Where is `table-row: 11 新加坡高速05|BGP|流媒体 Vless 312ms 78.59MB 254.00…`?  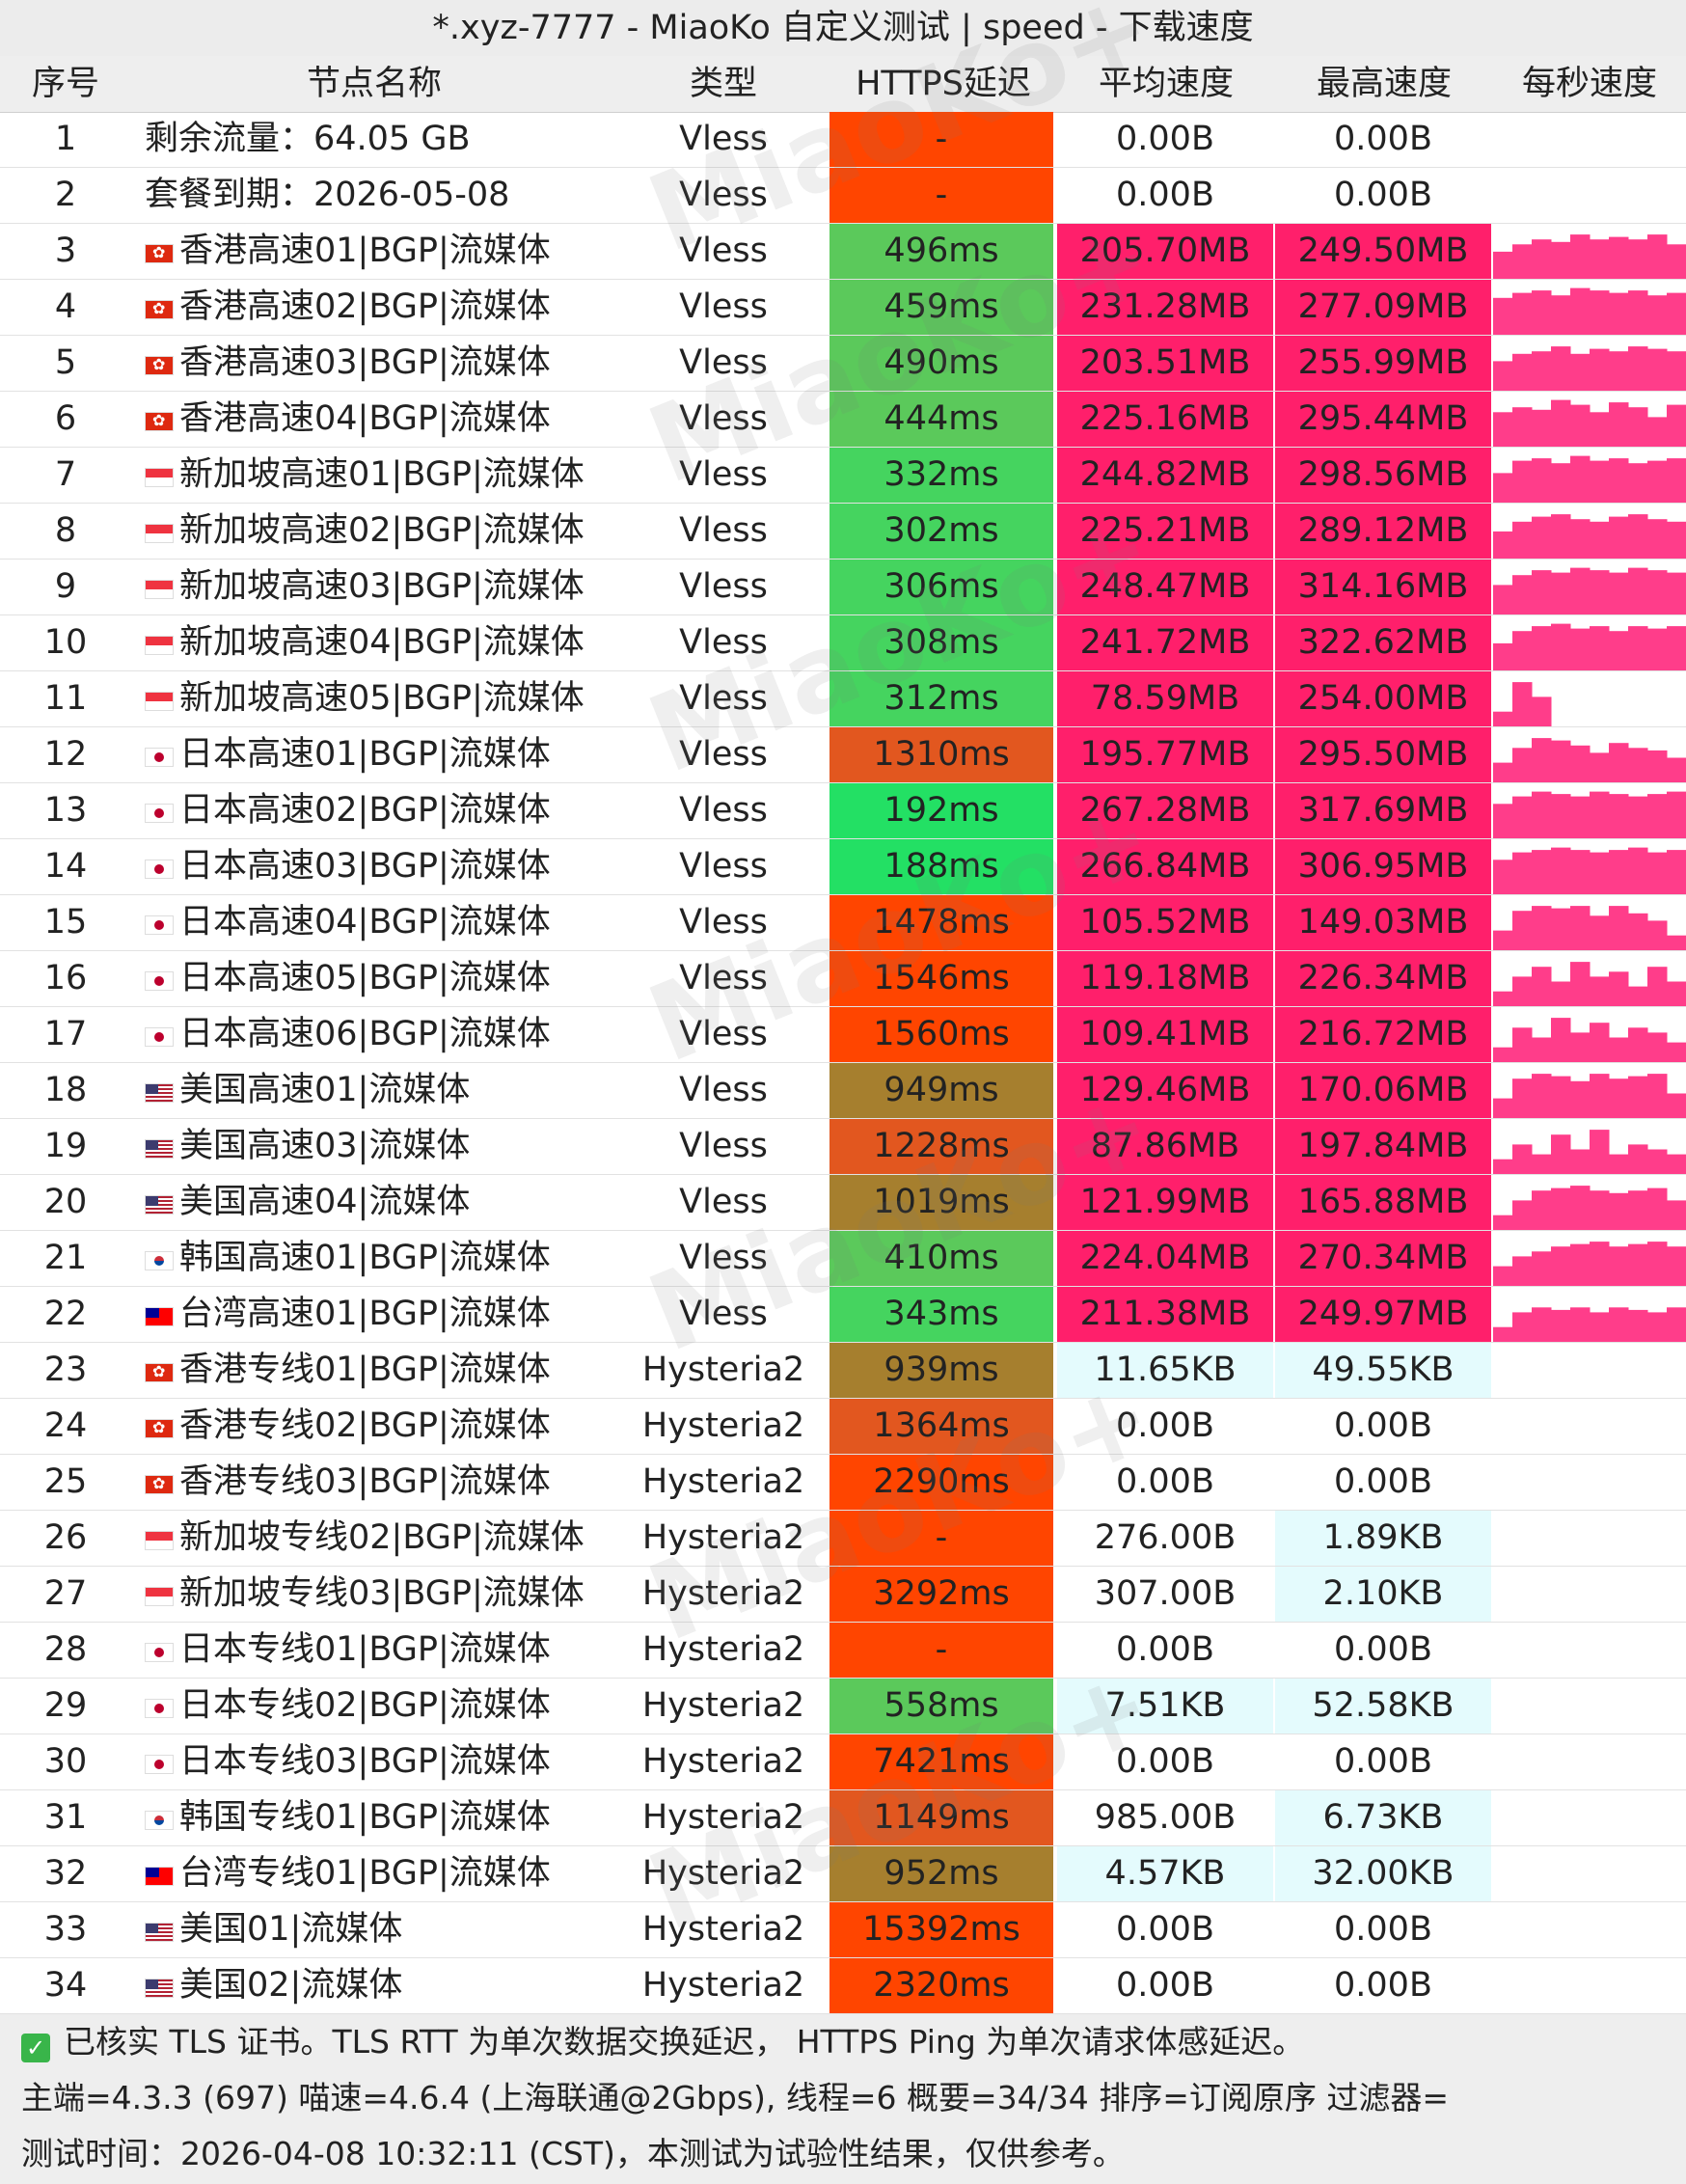 table-row: 11 新加坡高速05|BGP|流媒体 Vless 312ms 78.59MB 254.00… is located at coordinates (843, 699).